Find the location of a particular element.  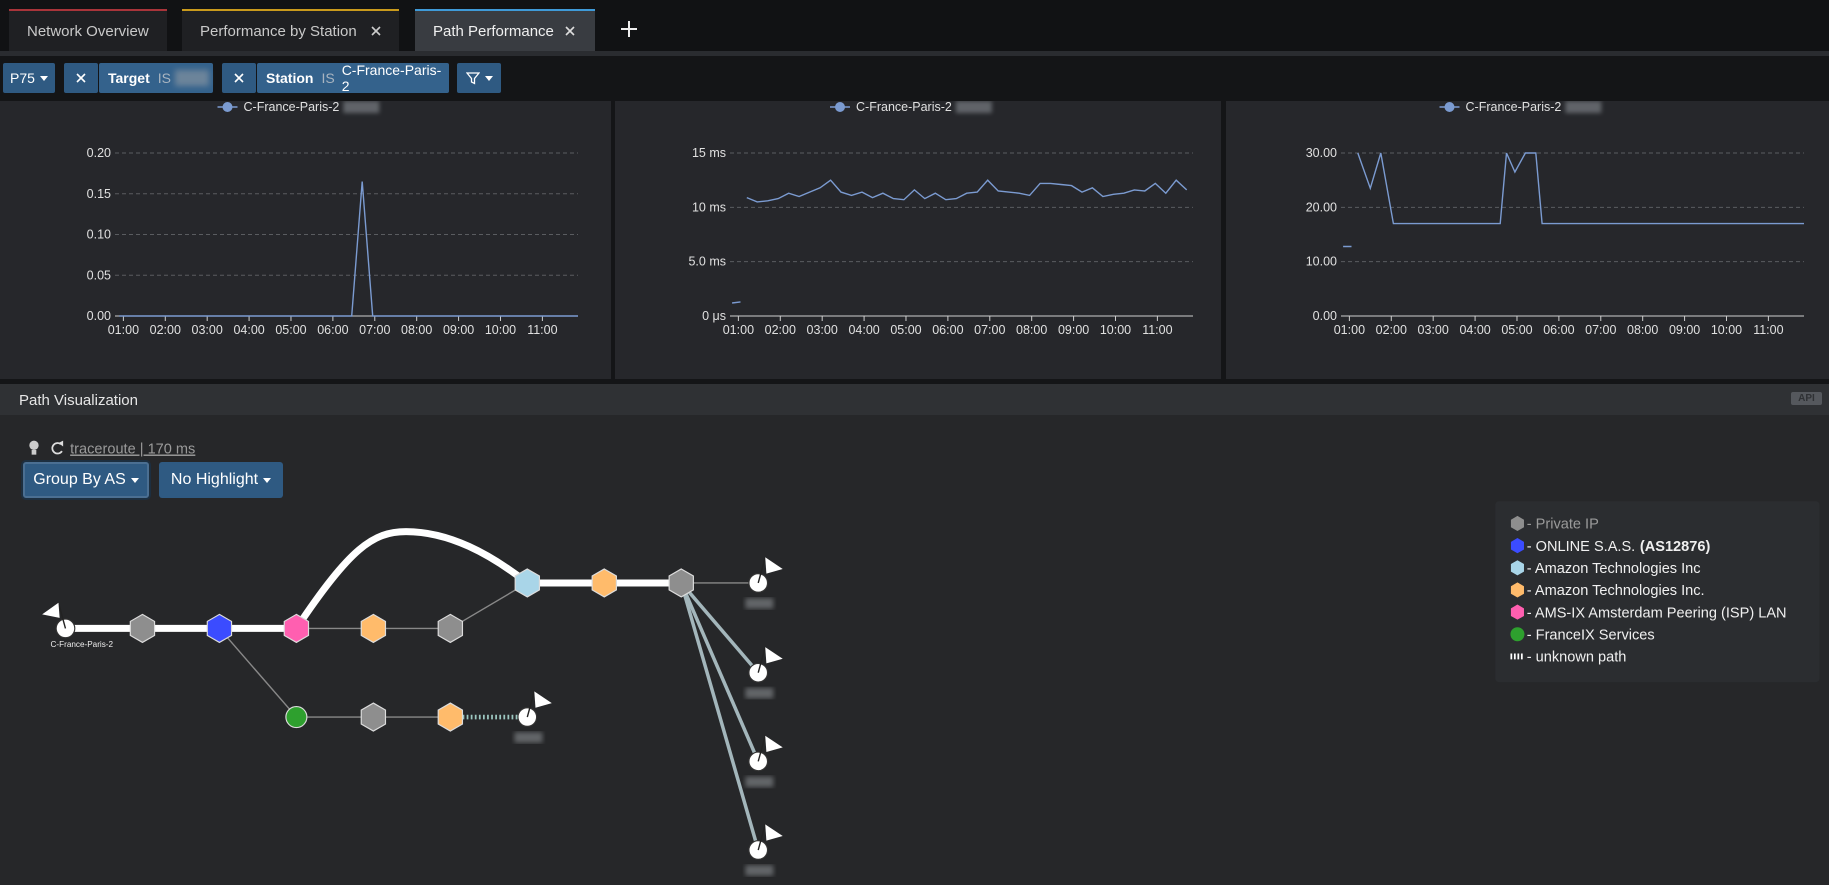

legend-label: - ONLINE S.A.S. is located at coordinates (1581, 547).